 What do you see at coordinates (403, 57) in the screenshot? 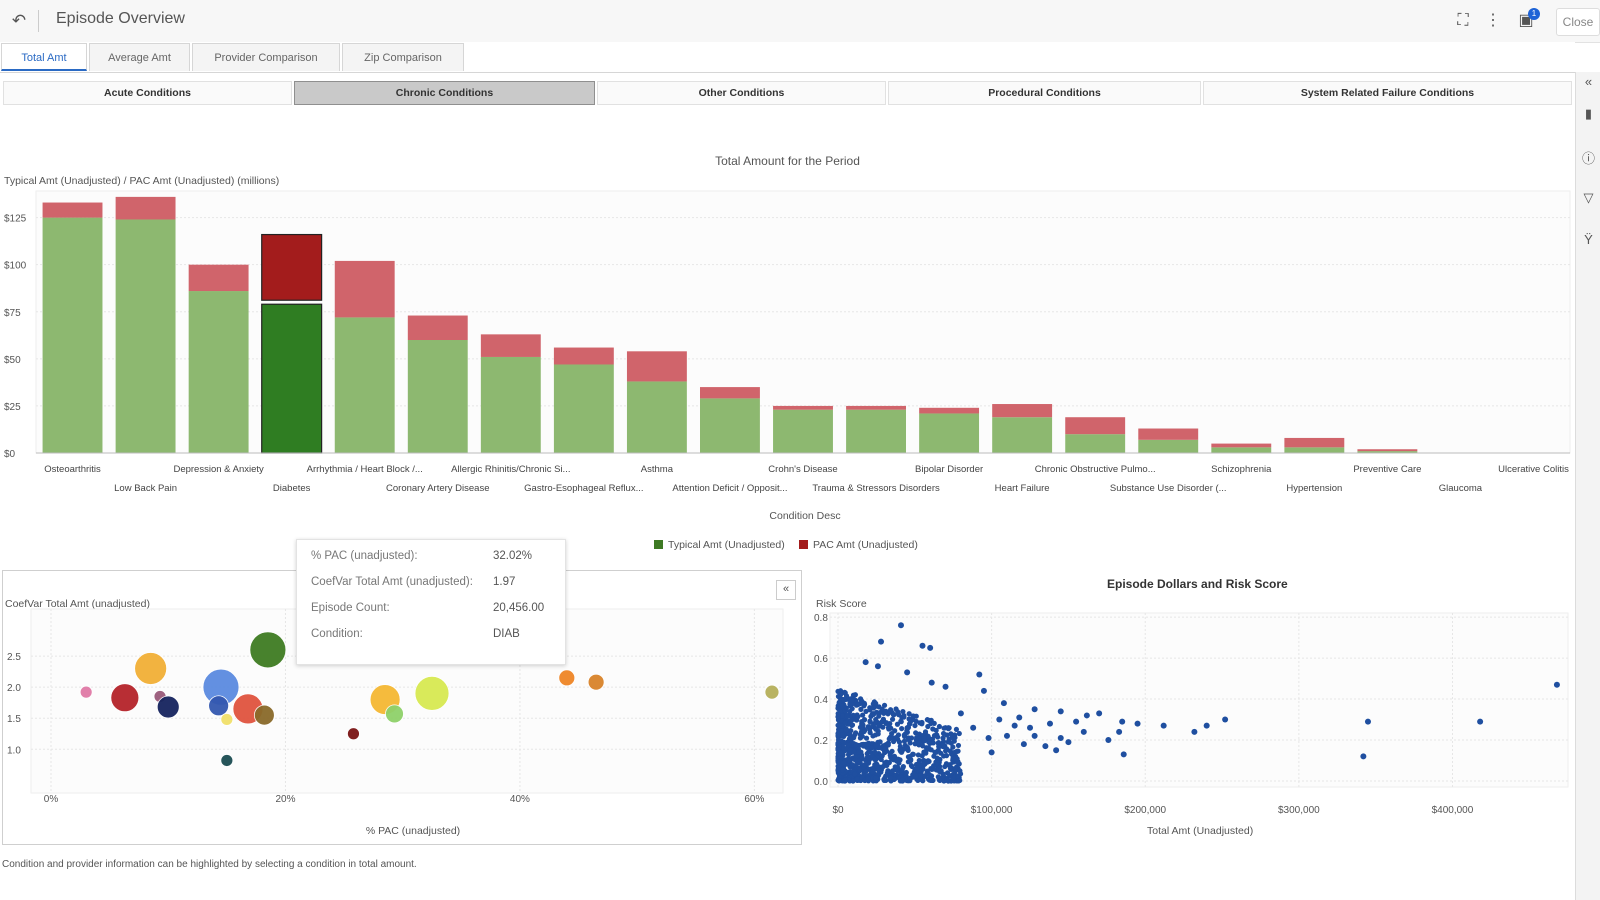
I see `tab-zip-comparison: Zip Comparison` at bounding box center [403, 57].